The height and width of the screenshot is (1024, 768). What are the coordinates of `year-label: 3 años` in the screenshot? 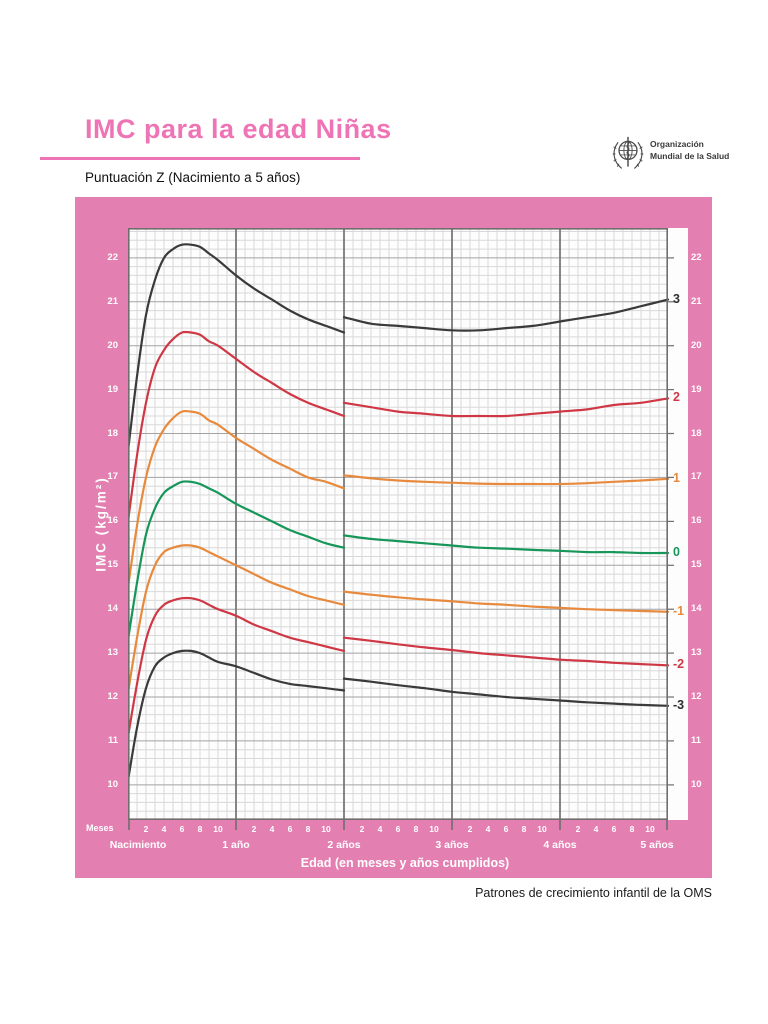 It's located at (452, 845).